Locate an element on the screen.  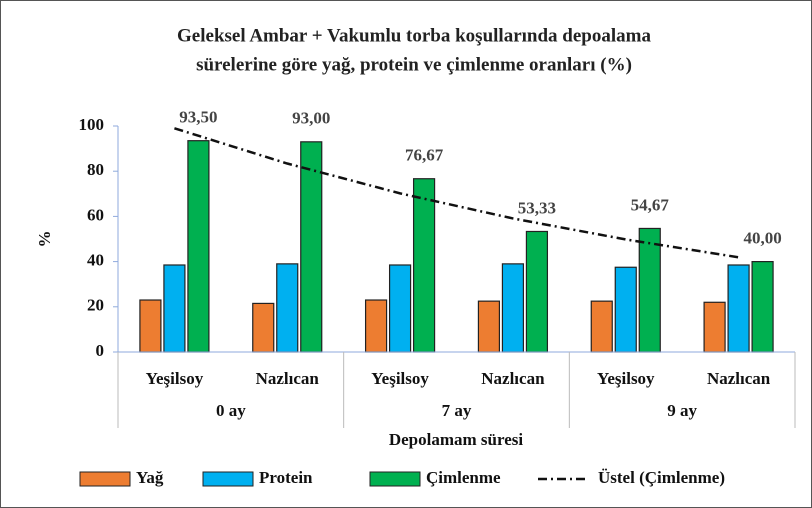
y-tick-label: 100 is located at coordinates (92, 124).